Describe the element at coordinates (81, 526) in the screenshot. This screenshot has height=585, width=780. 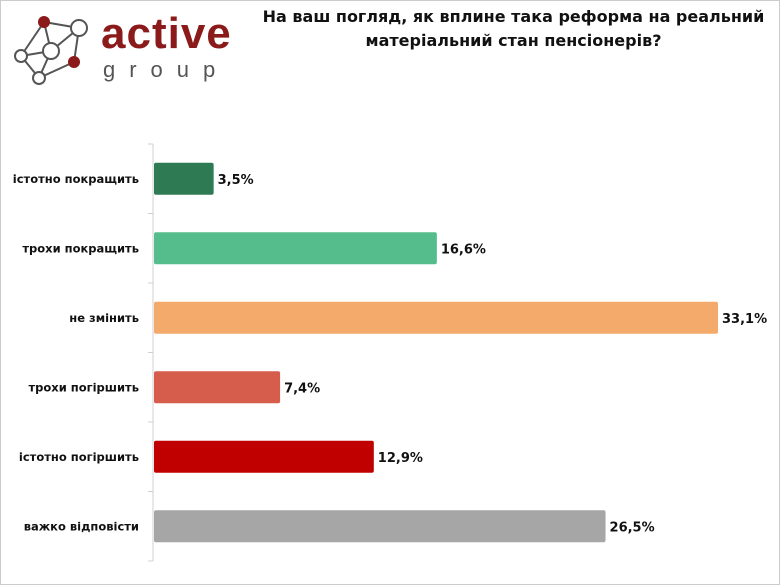
I see `category-label: важко відповісти` at that location.